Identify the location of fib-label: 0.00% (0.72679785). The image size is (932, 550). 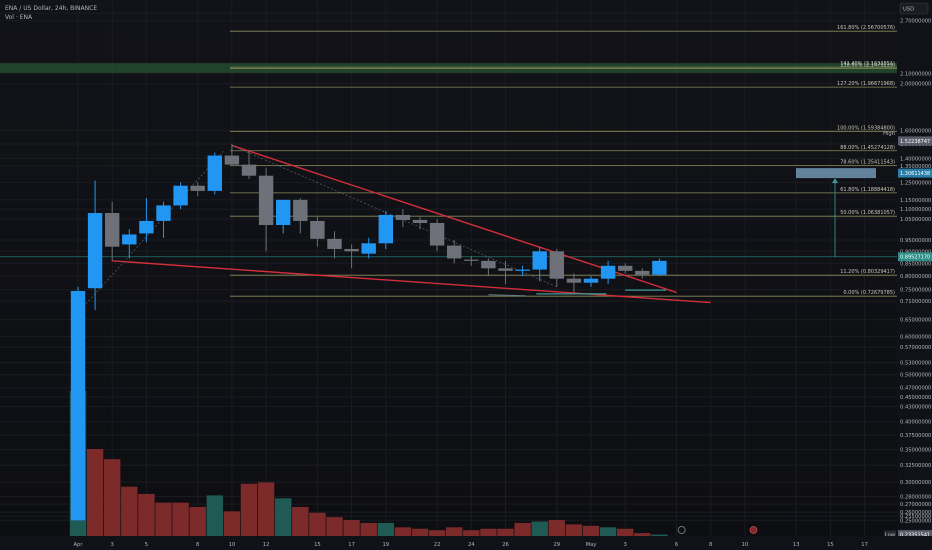
(869, 293).